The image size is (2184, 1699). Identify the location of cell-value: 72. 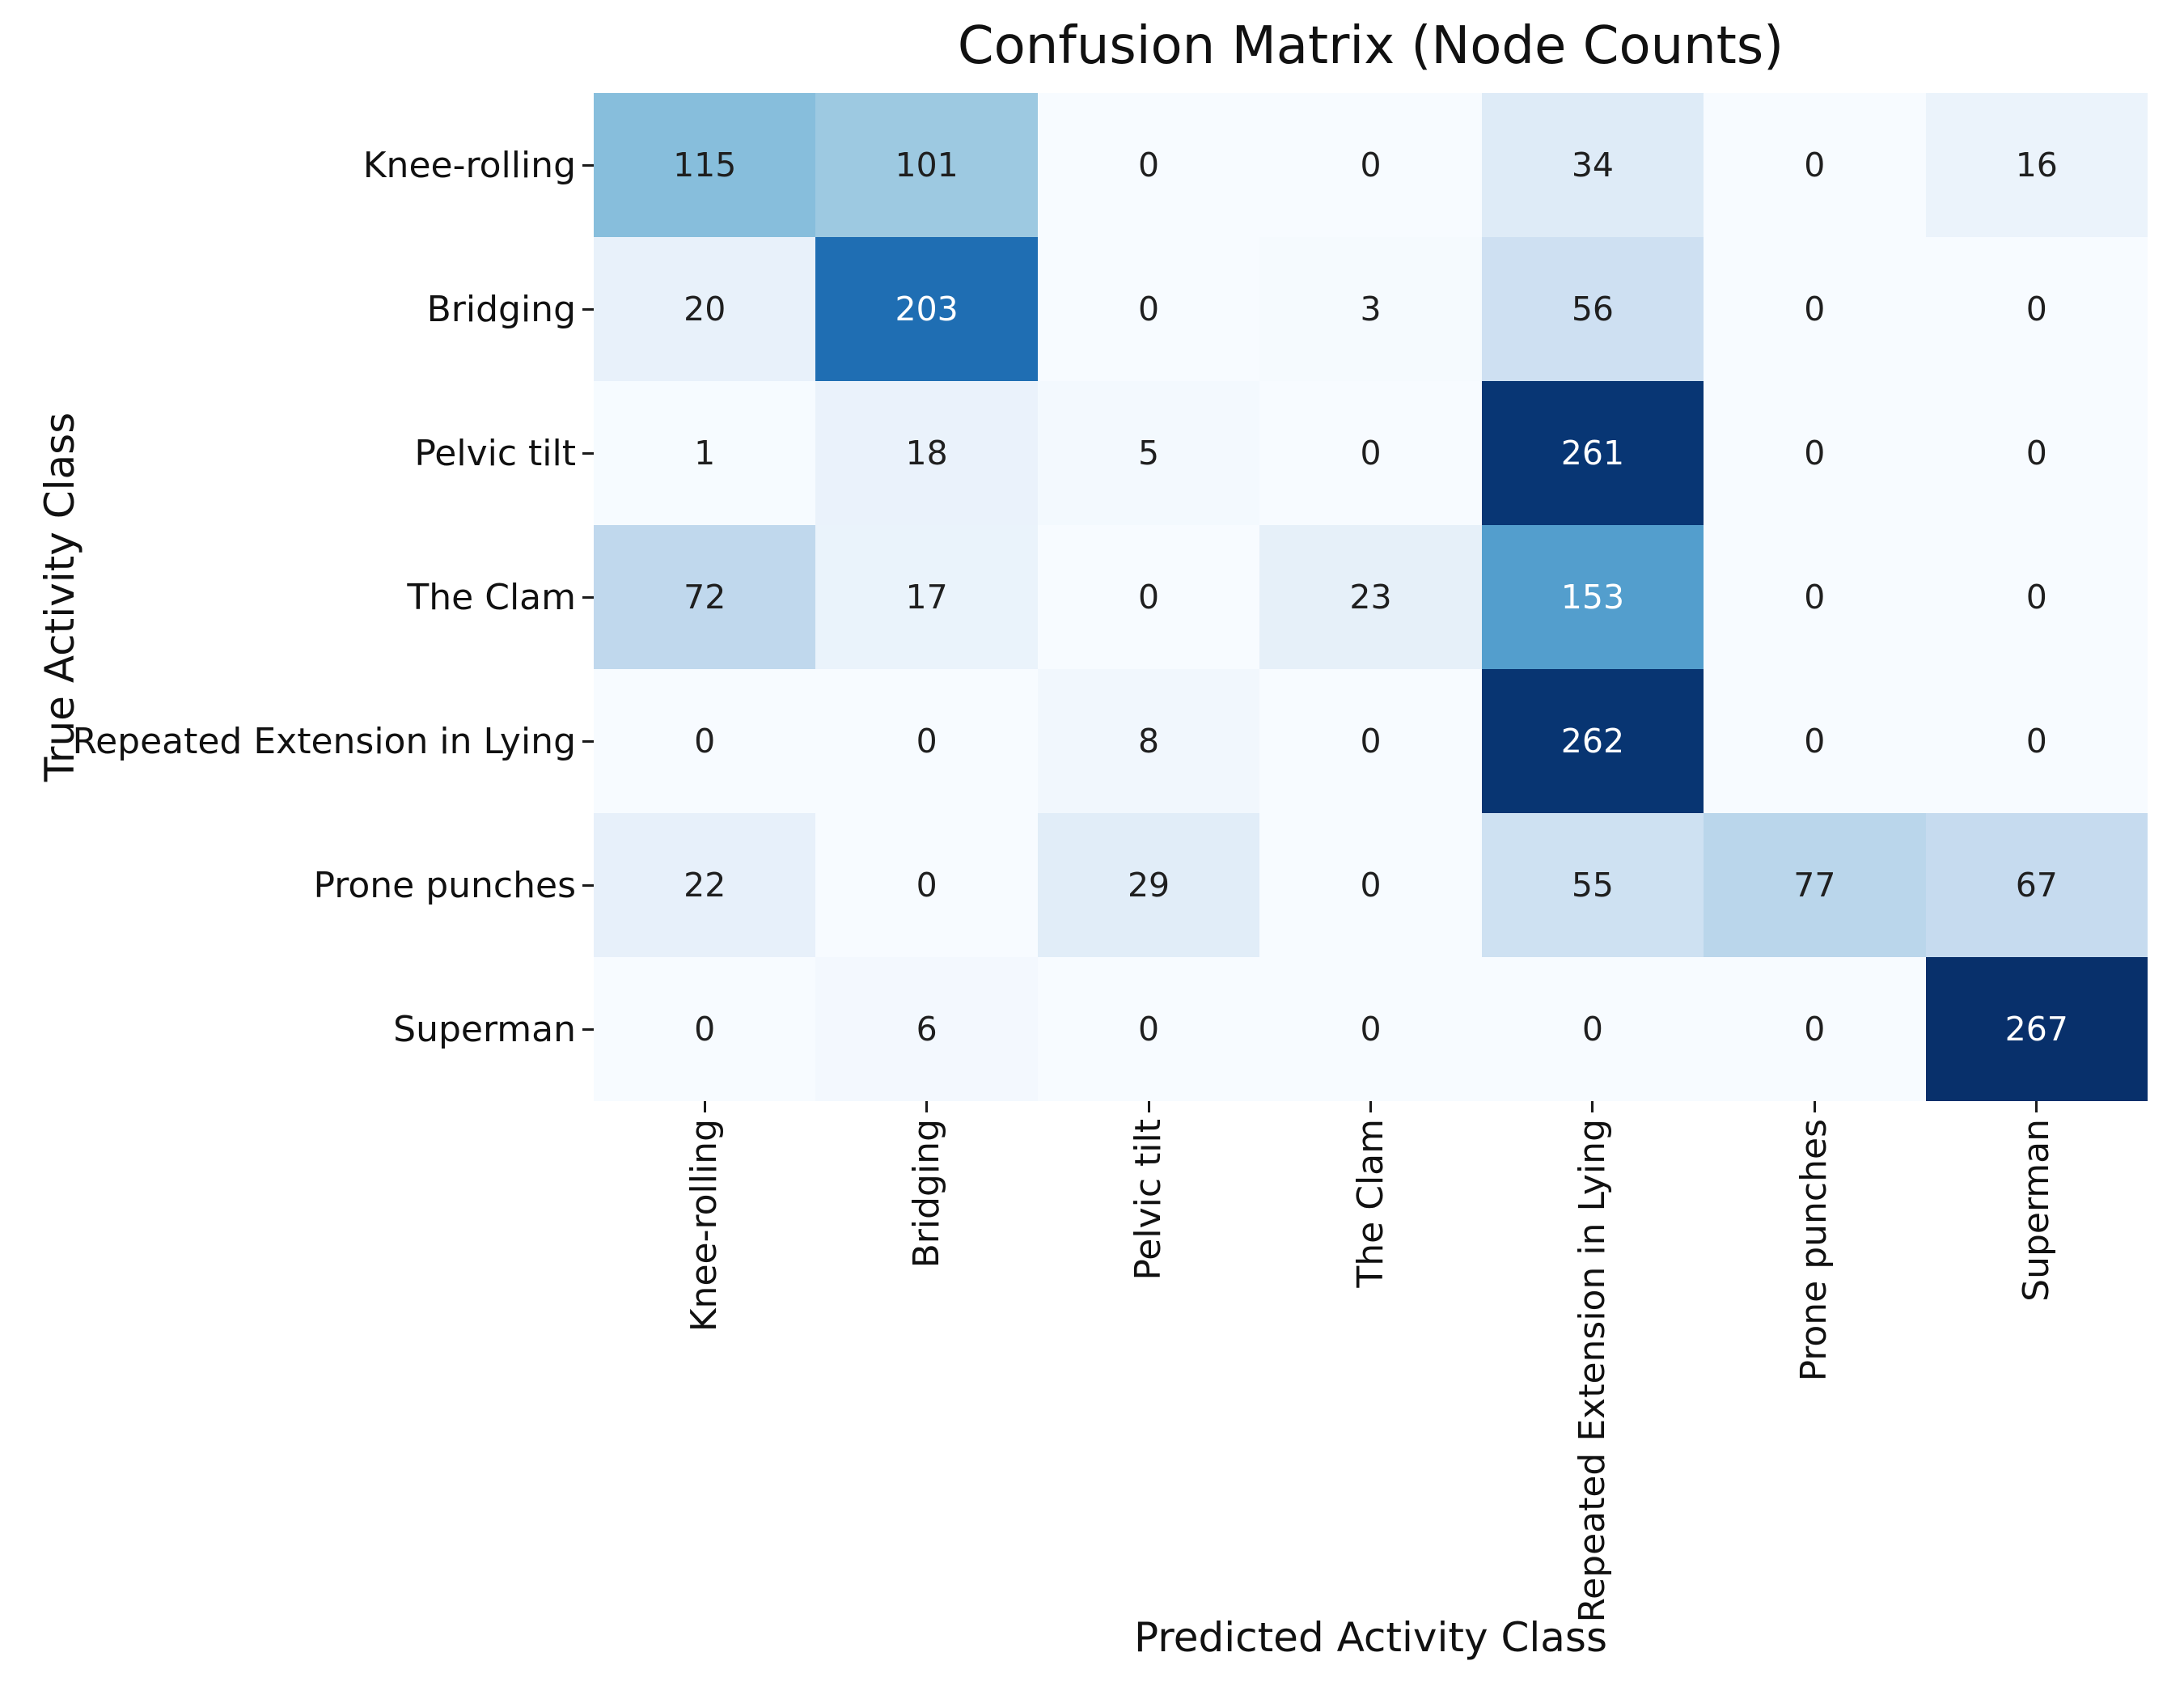
(705, 597).